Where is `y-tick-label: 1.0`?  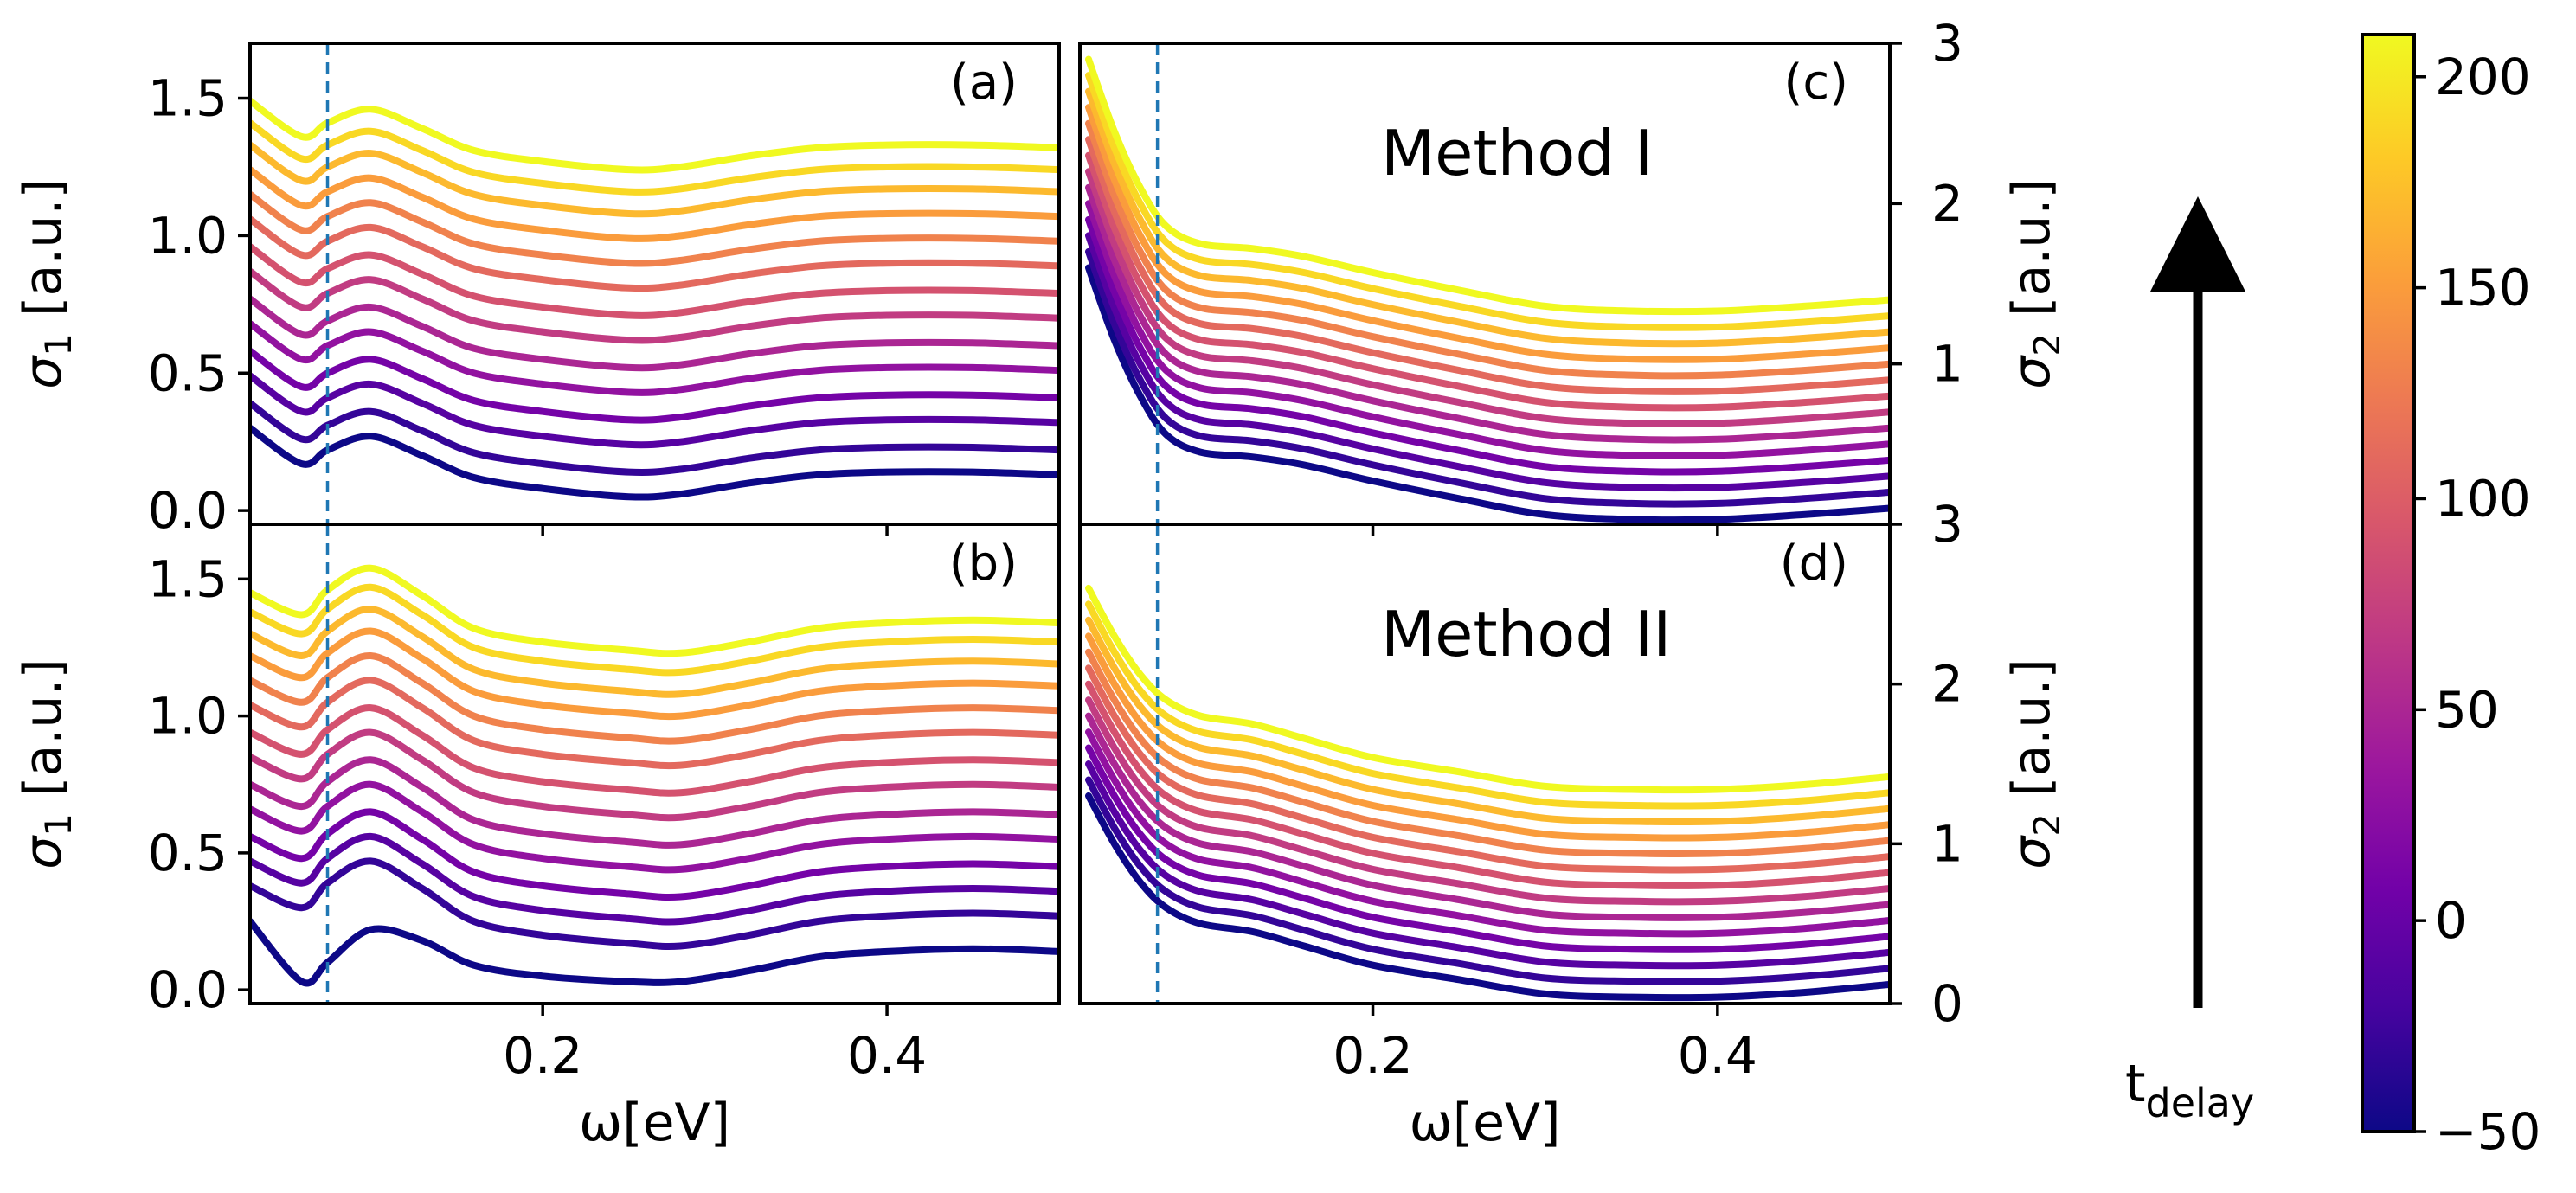 y-tick-label: 1.0 is located at coordinates (188, 236).